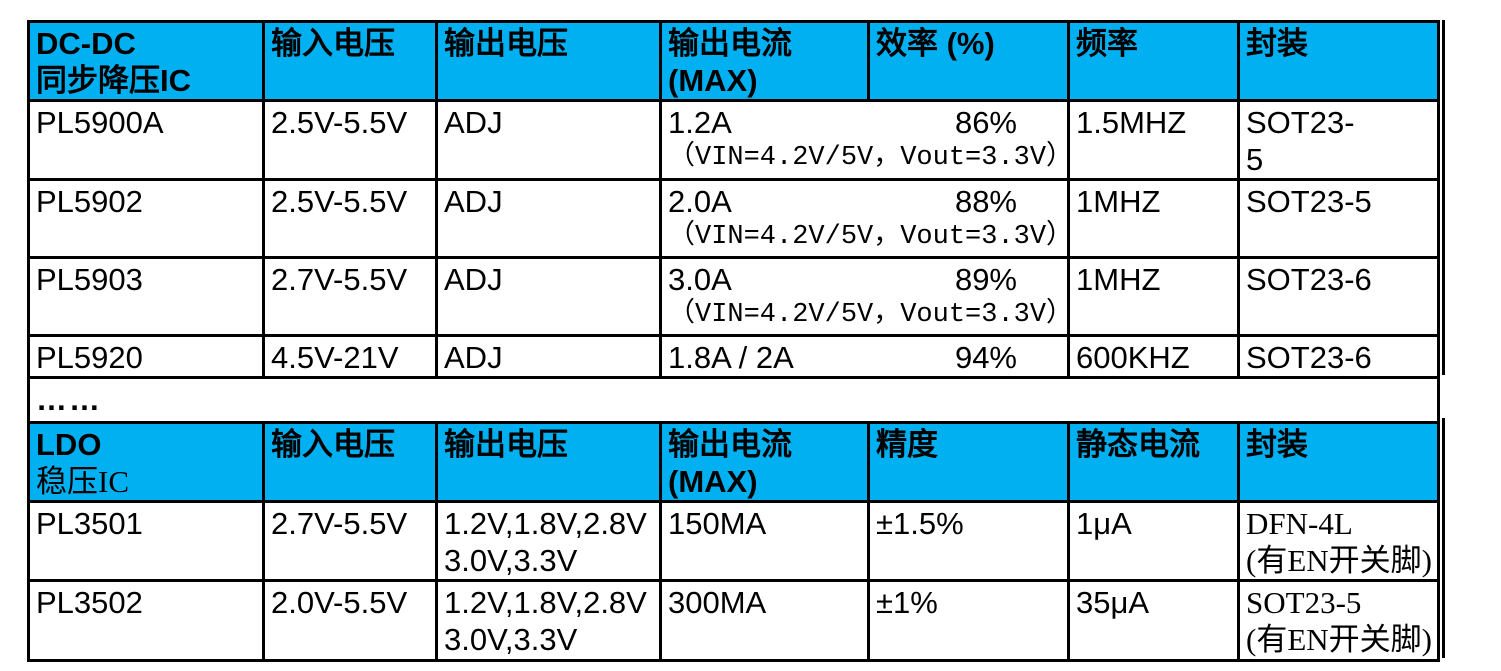  I want to click on dcdc-header-iout-line1: 输出电流, so click(730, 43).